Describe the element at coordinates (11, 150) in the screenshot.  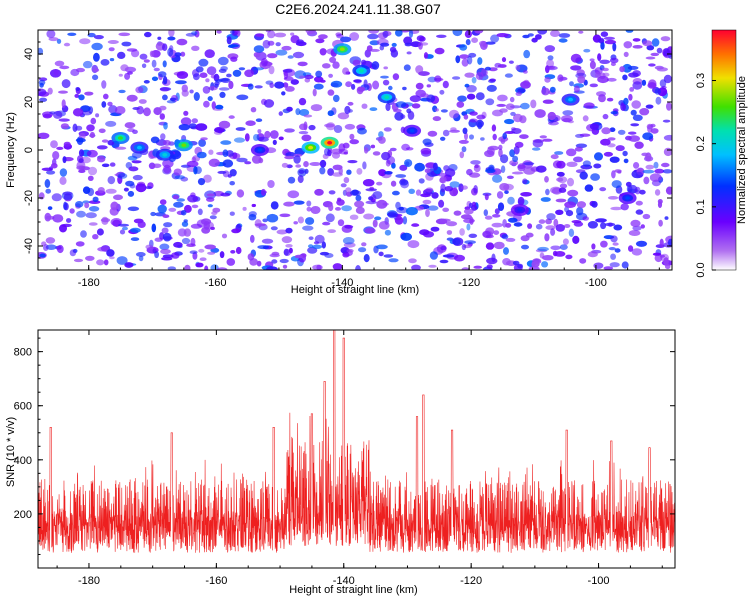
I see `heatmap-y-axis-label: Frequency (Hz)` at that location.